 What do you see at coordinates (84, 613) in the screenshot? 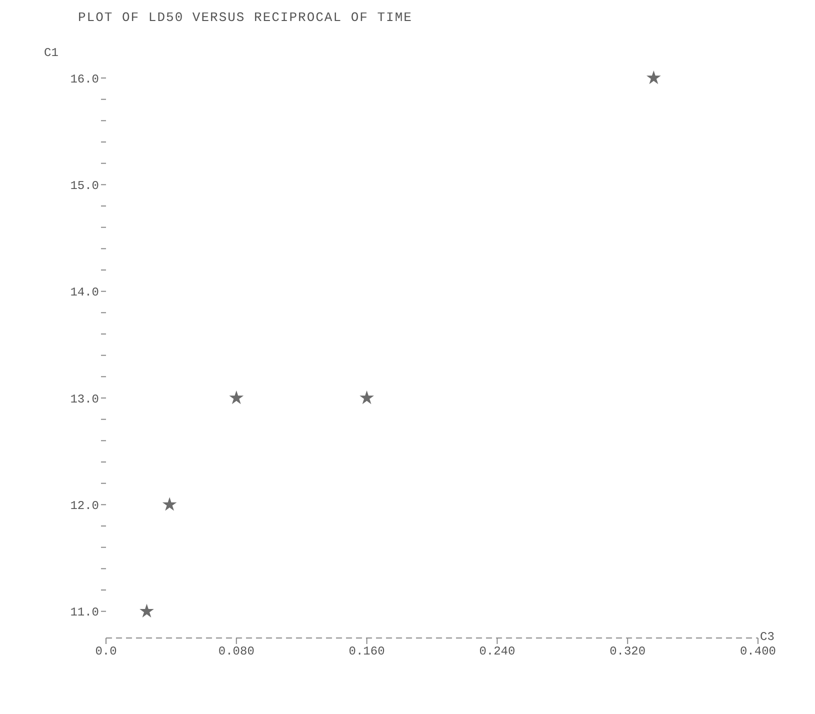
I see `y-tick-label: 11.0` at bounding box center [84, 613].